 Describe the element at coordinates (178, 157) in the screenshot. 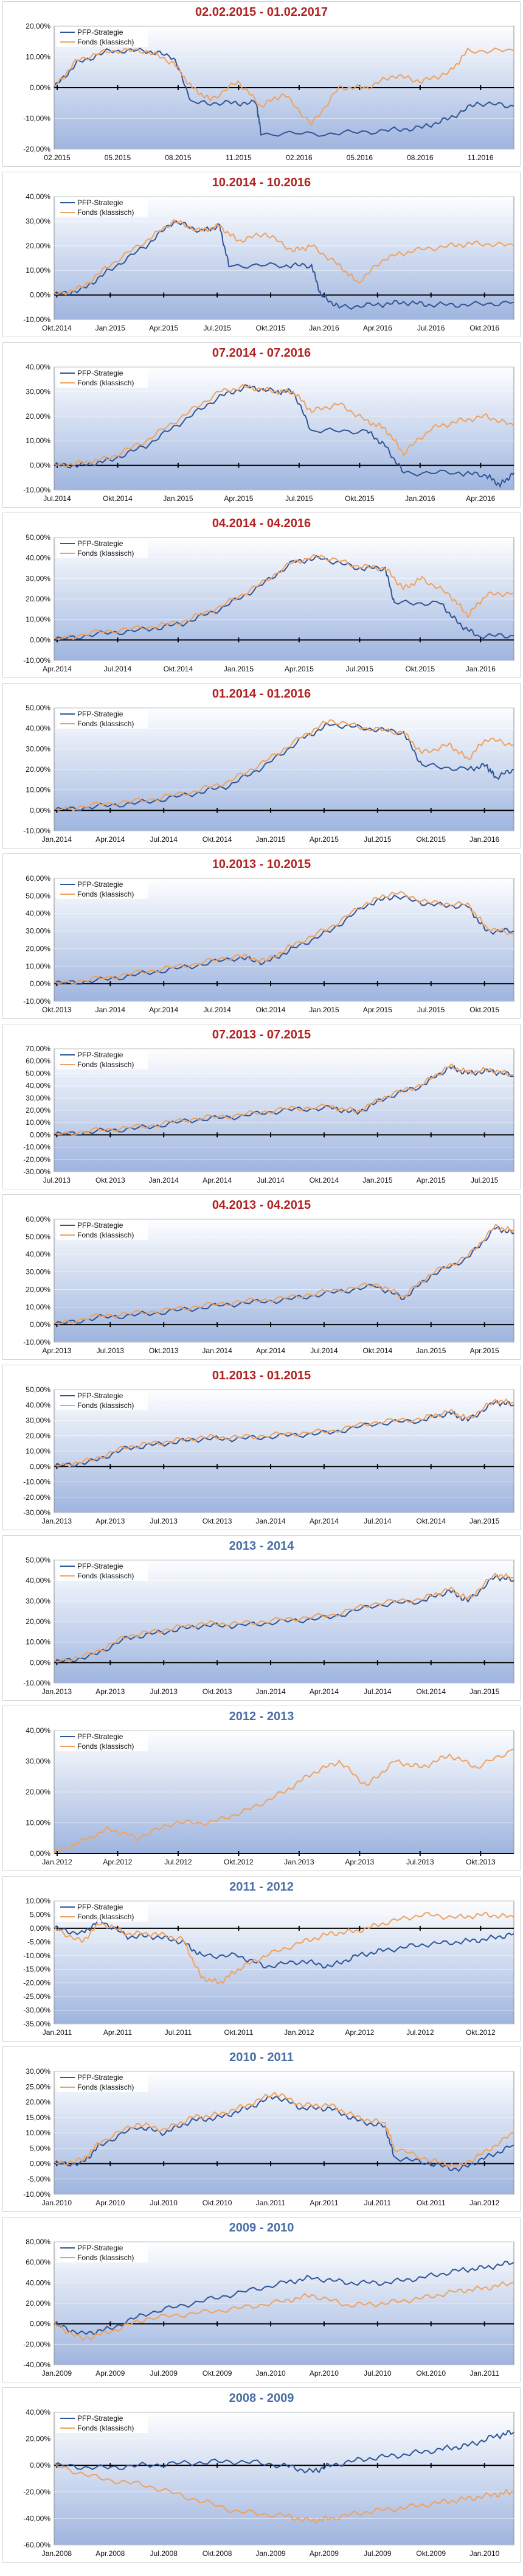

I see `x-tick-label: 08.2015` at that location.